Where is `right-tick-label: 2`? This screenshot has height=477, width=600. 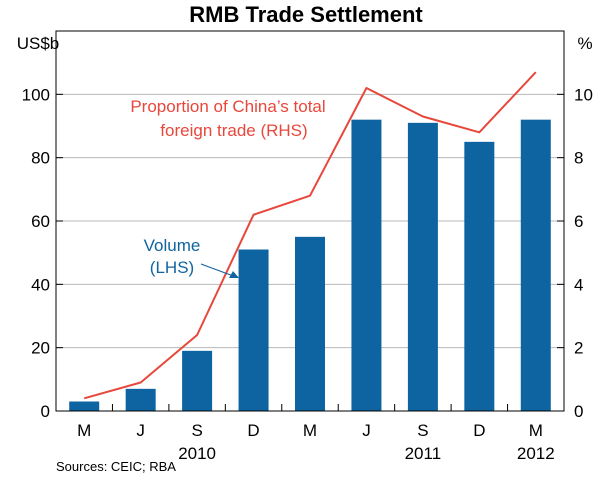 right-tick-label: 2 is located at coordinates (578, 348).